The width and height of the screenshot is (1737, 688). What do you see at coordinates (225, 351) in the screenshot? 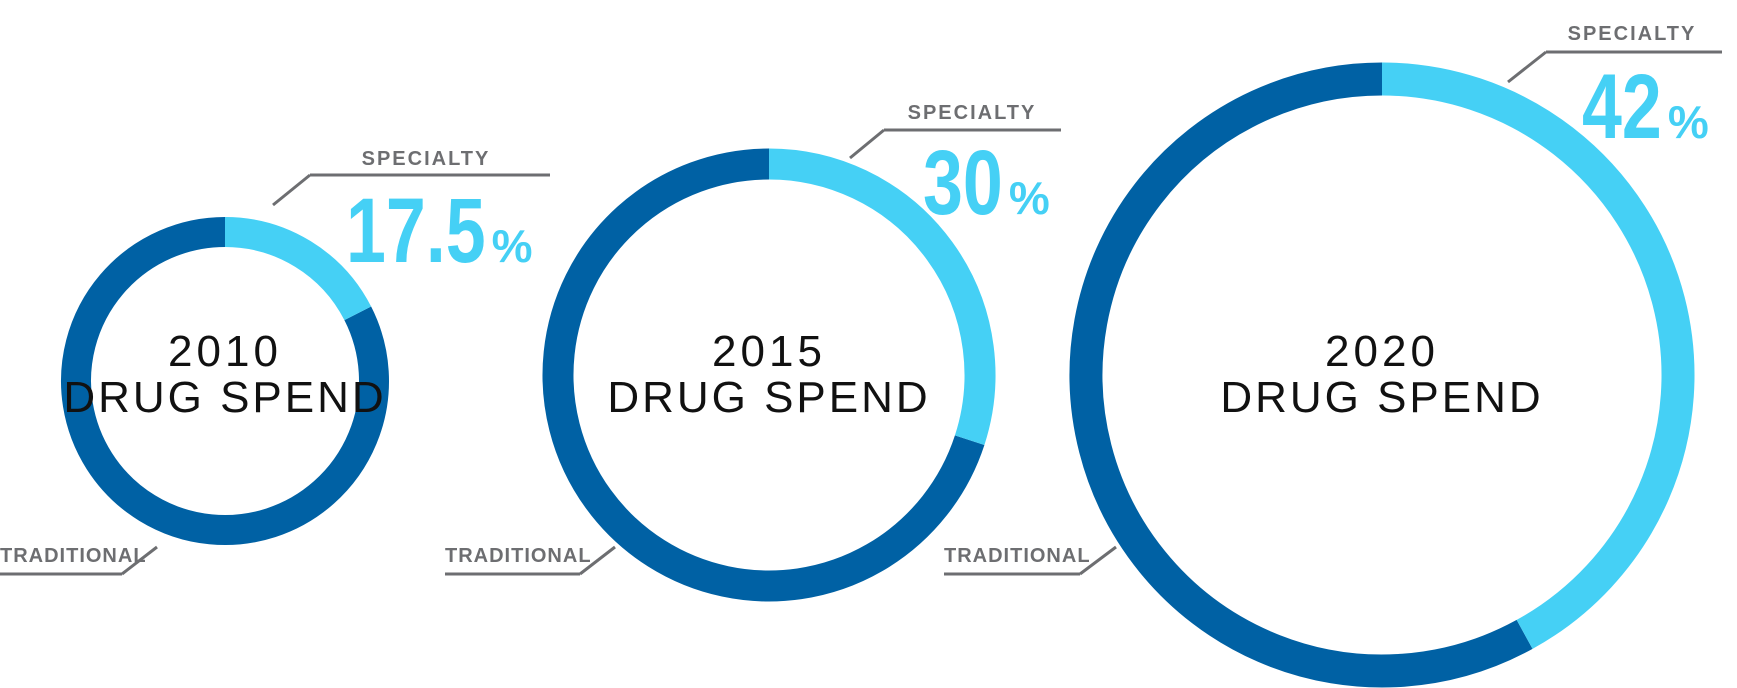
I see `center-year-label: 2010` at bounding box center [225, 351].